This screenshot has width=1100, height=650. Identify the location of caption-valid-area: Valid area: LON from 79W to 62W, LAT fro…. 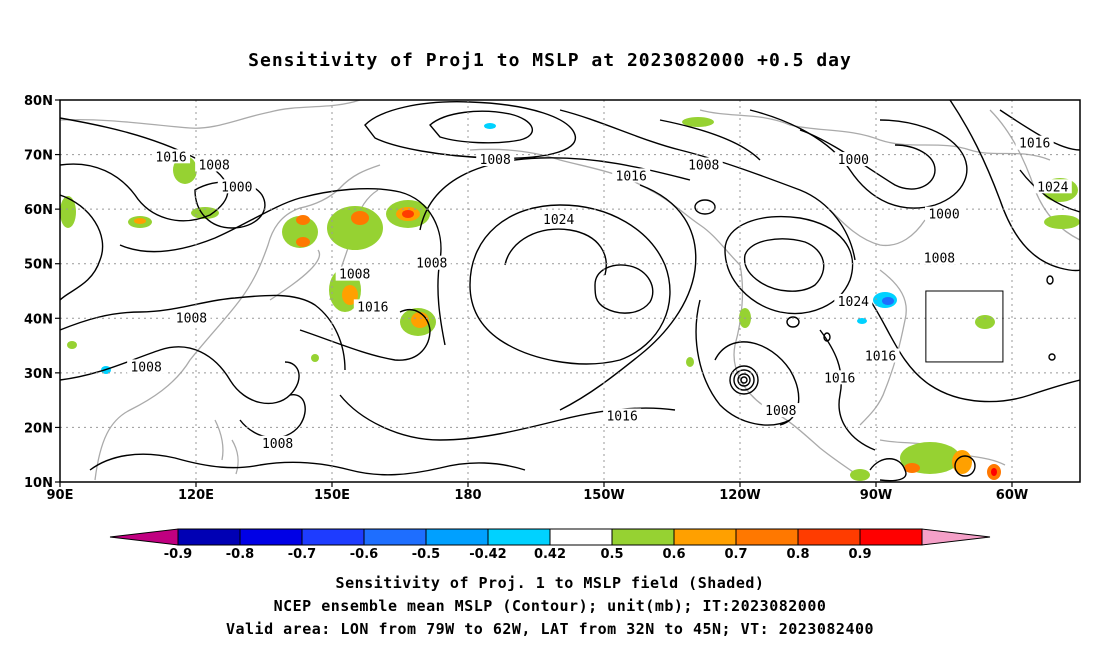
(550, 629).